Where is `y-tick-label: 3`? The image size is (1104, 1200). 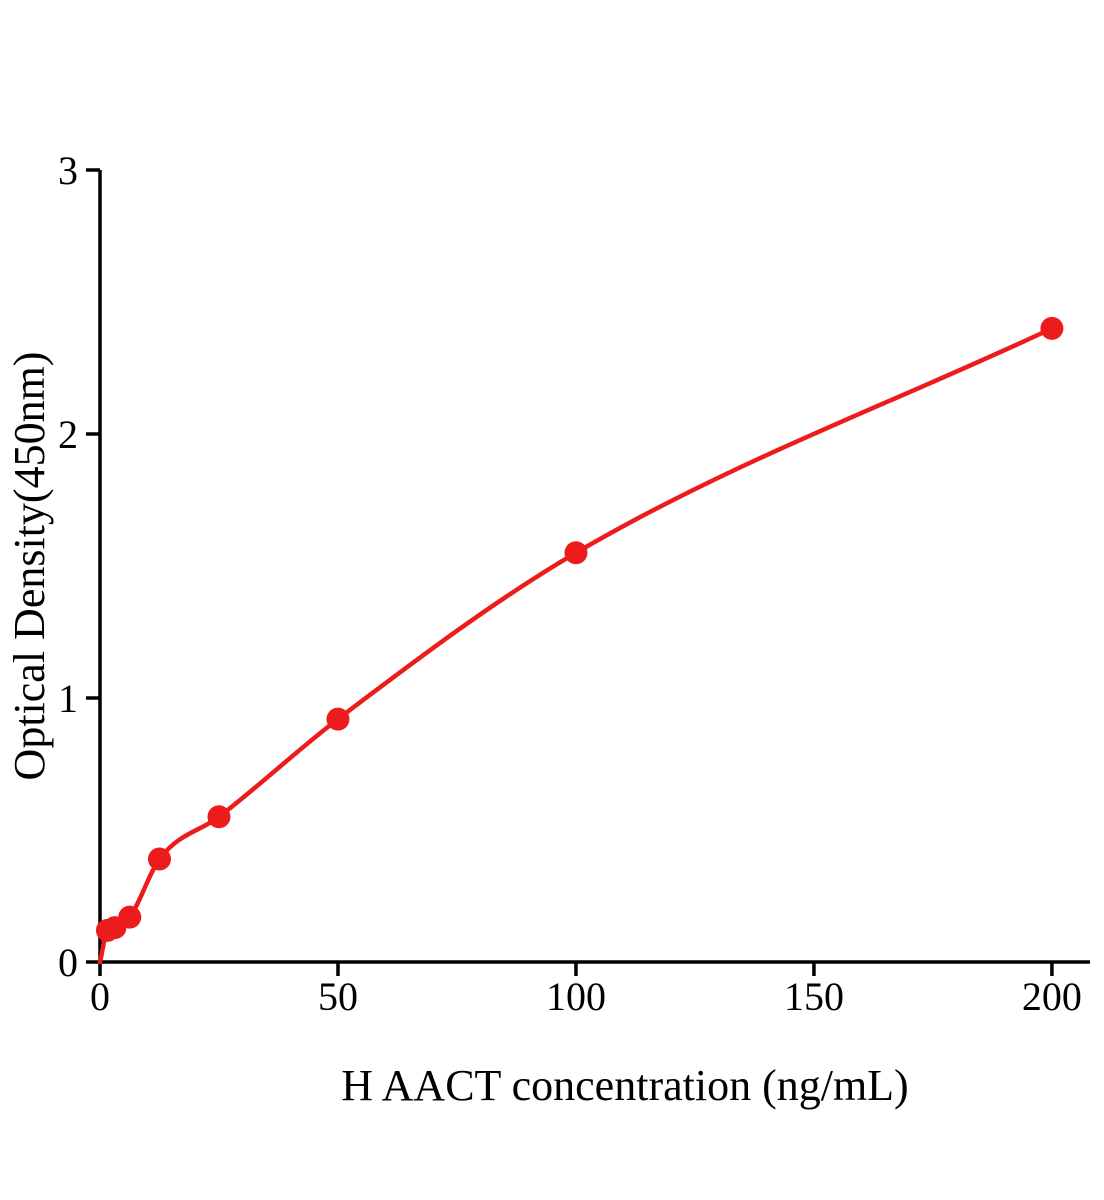
y-tick-label: 3 is located at coordinates (68, 170).